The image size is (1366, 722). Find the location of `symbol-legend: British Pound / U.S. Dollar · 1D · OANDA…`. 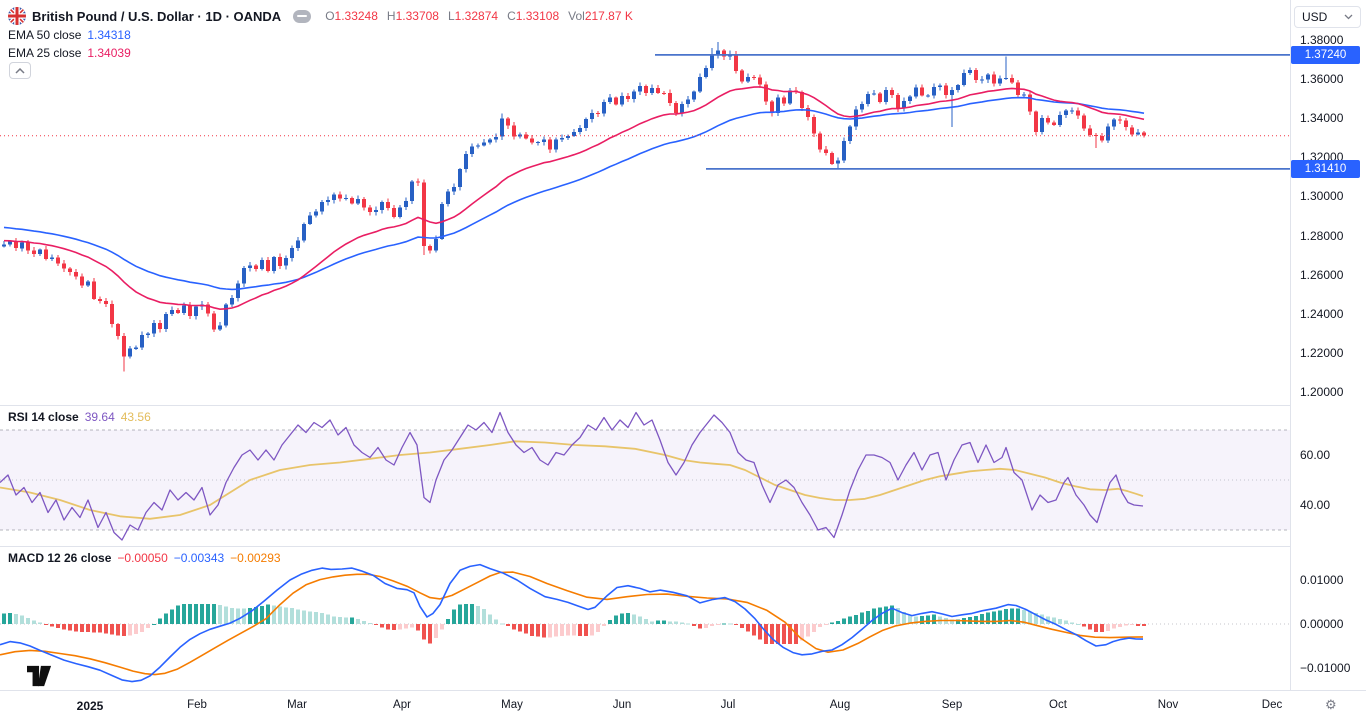

symbol-legend: British Pound / U.S. Dollar · 1D · OANDA… is located at coordinates (320, 16).